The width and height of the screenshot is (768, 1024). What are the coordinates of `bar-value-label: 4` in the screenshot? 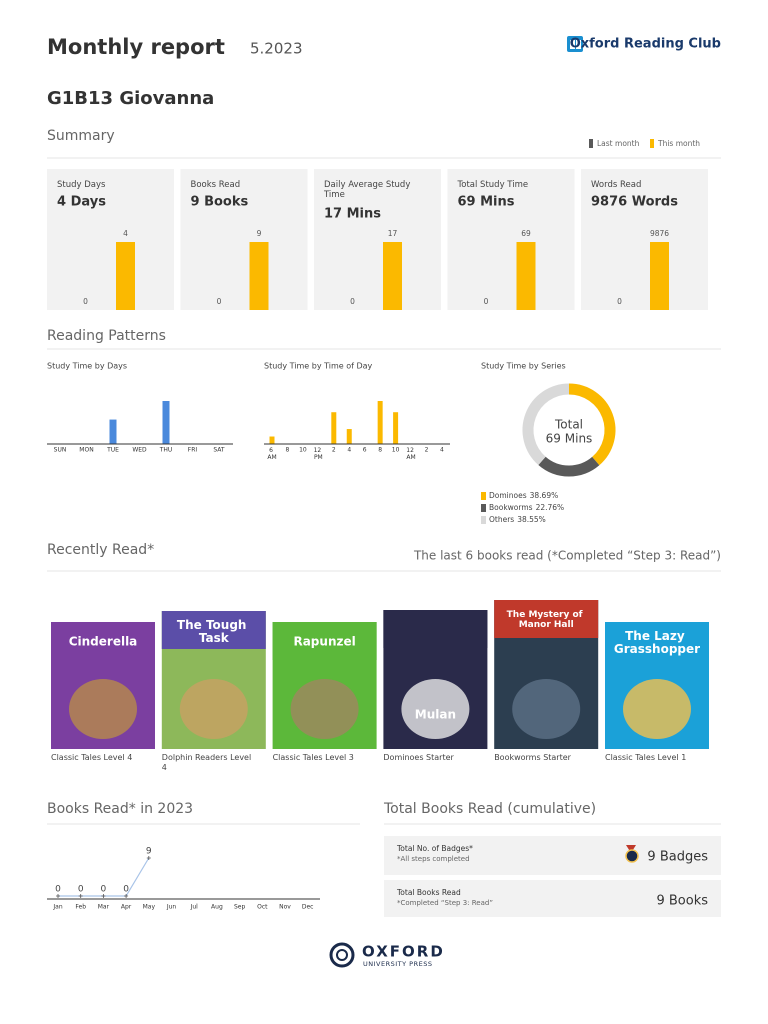 It's located at (125, 233).